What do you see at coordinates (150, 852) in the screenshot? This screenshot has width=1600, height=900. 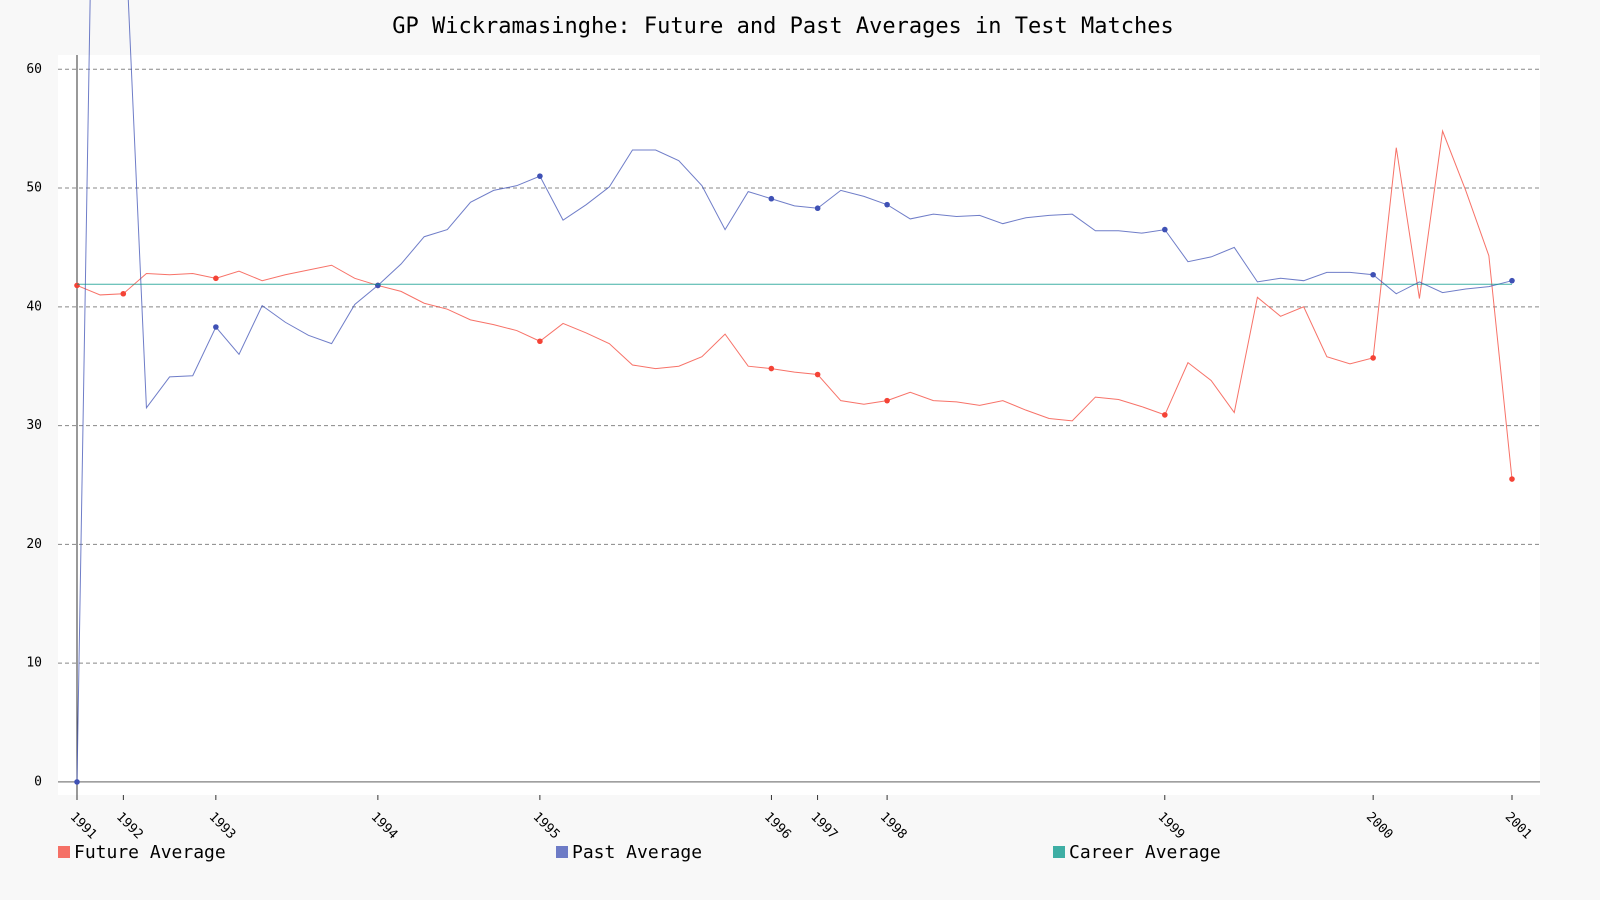 I see `legend-label: Future Average` at bounding box center [150, 852].